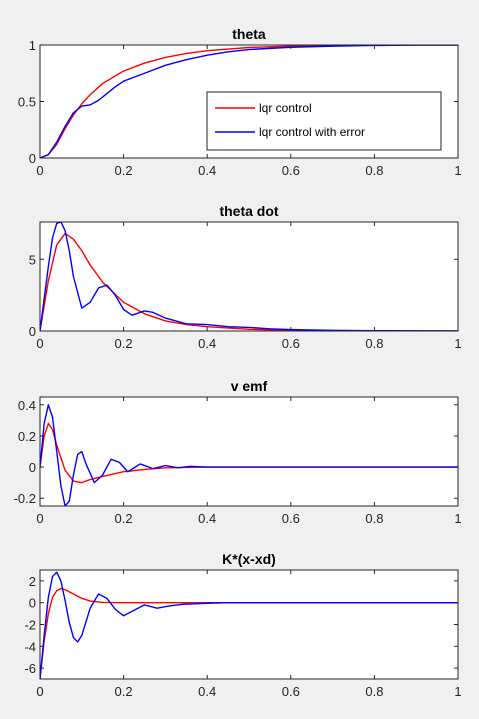 The image size is (479, 719). I want to click on y-tick-label: 1, so click(32, 45).